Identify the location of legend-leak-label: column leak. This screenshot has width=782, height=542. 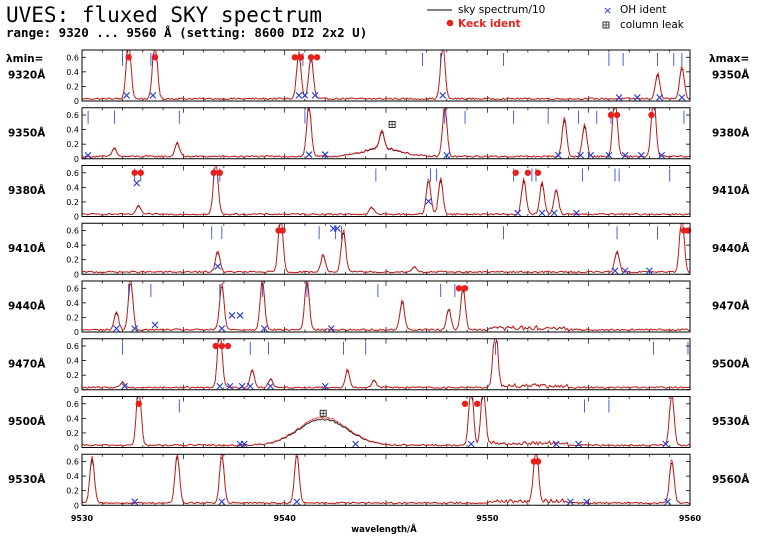
(652, 25).